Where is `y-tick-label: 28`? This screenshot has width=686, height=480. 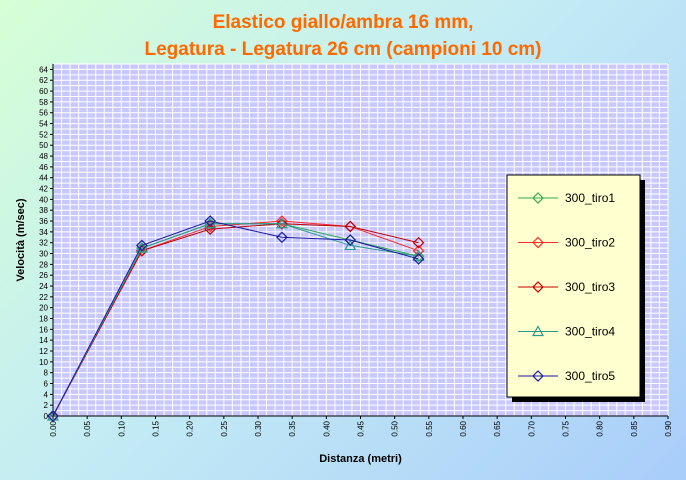
y-tick-label: 28 is located at coordinates (43, 264).